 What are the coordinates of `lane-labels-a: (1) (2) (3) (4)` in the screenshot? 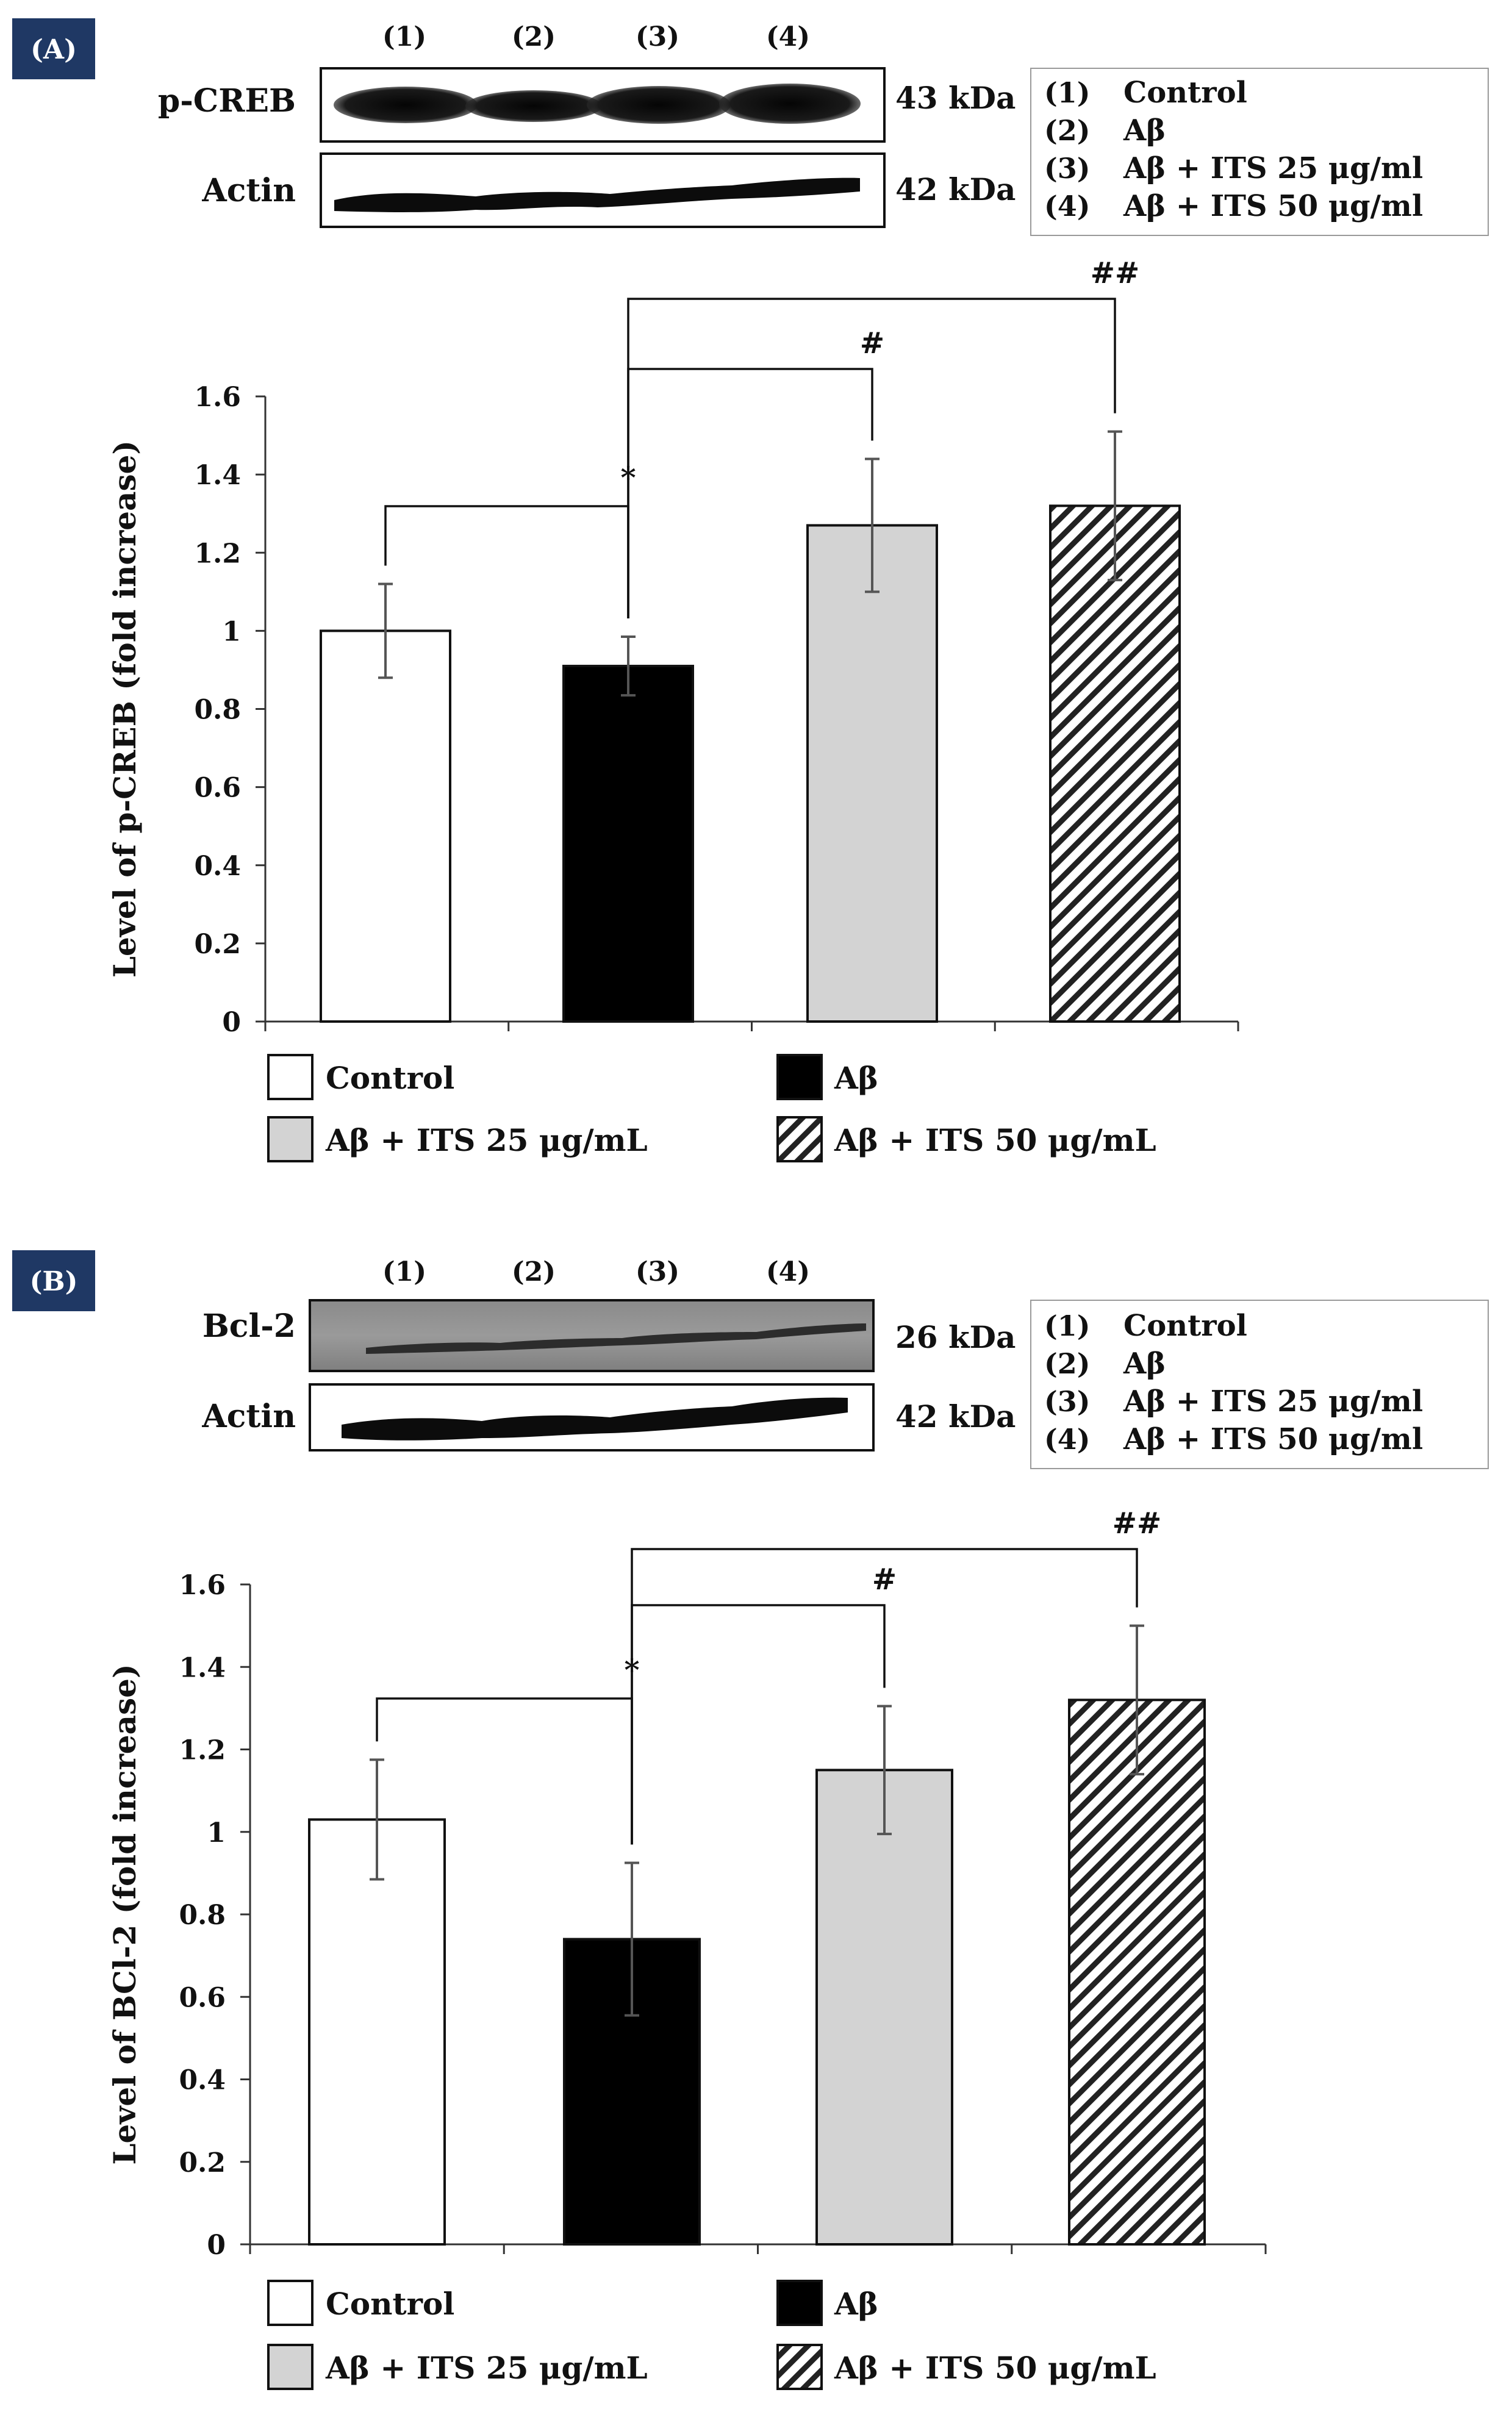 It's located at (596, 37).